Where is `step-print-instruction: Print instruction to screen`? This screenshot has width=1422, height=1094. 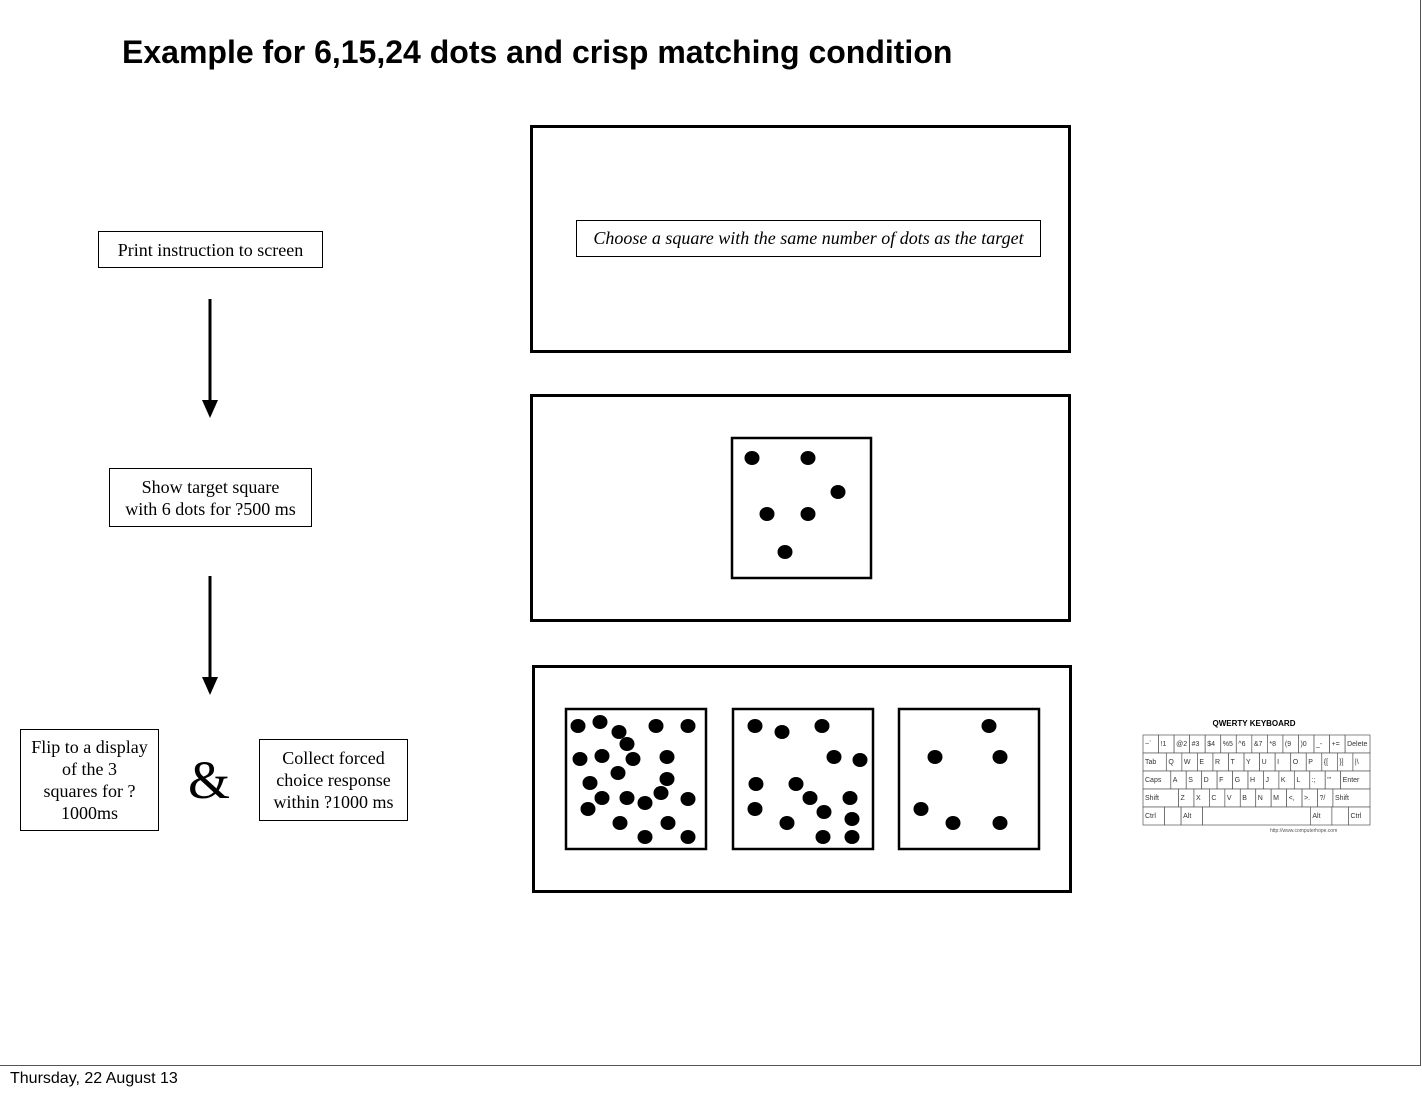
step-print-instruction: Print instruction to screen is located at coordinates (210, 249).